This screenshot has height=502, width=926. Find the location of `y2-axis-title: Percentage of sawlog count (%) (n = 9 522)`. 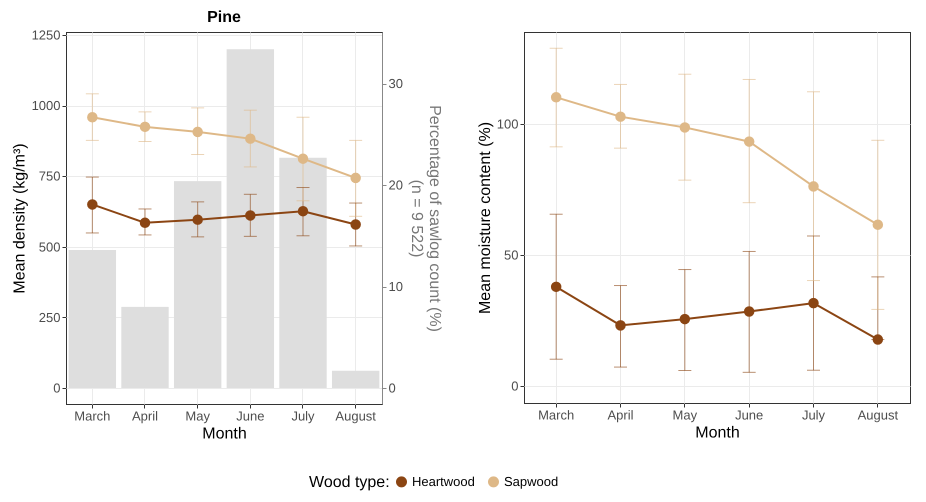

y2-axis-title: Percentage of sawlog count (%) (n = 9 522) is located at coordinates (425, 218).